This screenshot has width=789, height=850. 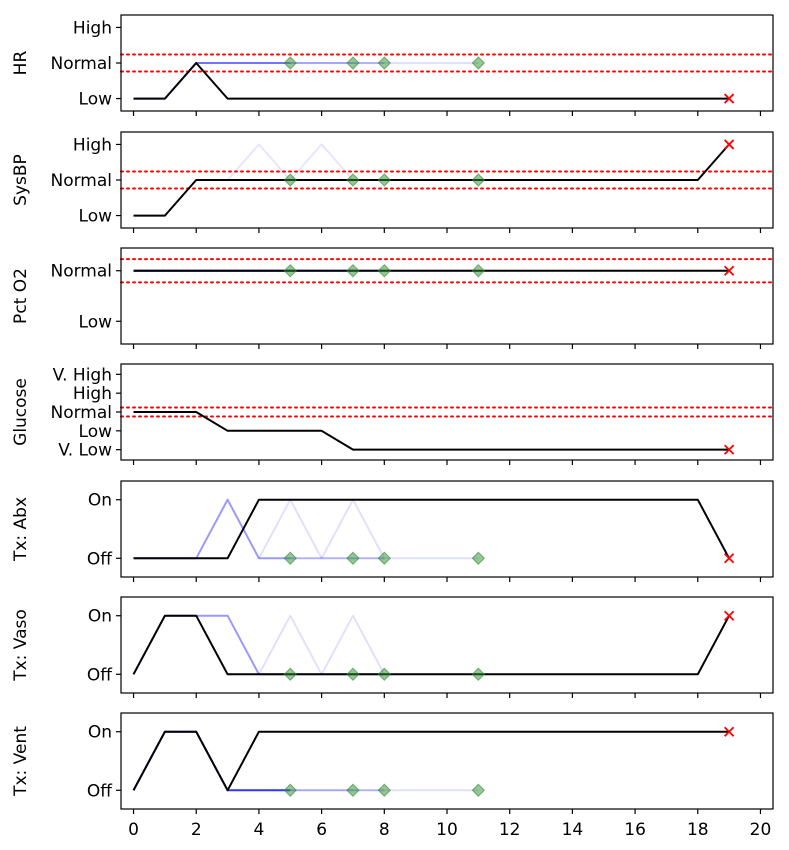 I want to click on y-tick-label: V. High, so click(x=82, y=375).